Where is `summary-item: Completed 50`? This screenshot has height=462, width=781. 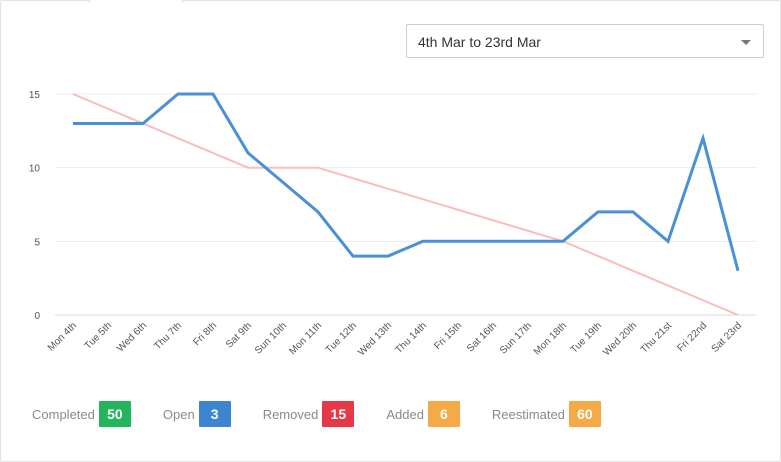 summary-item: Completed 50 is located at coordinates (81, 414).